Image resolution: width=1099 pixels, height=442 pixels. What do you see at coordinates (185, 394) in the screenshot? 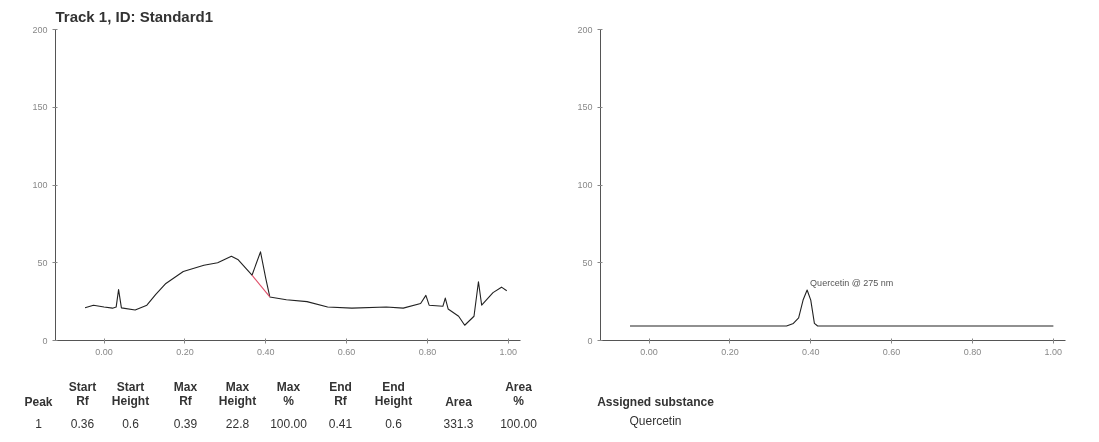
I see `text: Max Rf` at bounding box center [185, 394].